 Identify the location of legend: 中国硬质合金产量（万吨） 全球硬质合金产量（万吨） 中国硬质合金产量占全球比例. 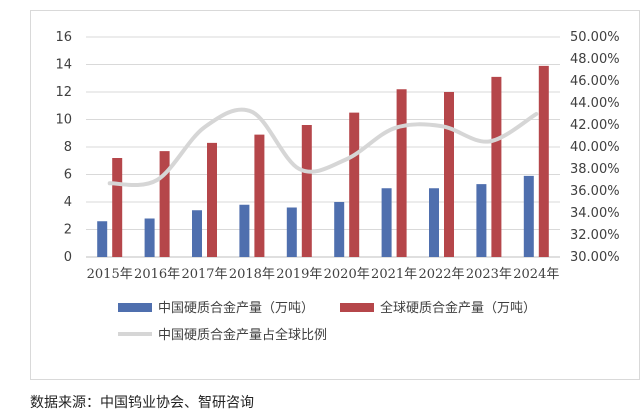
(327, 321).